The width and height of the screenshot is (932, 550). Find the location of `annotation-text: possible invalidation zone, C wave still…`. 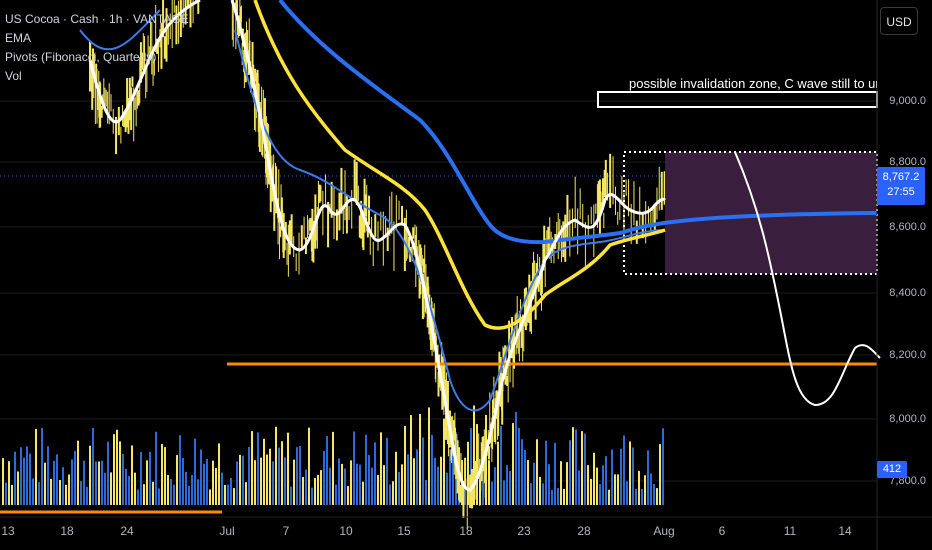

annotation-text: possible invalidation zone, C wave still… is located at coordinates (753, 83).